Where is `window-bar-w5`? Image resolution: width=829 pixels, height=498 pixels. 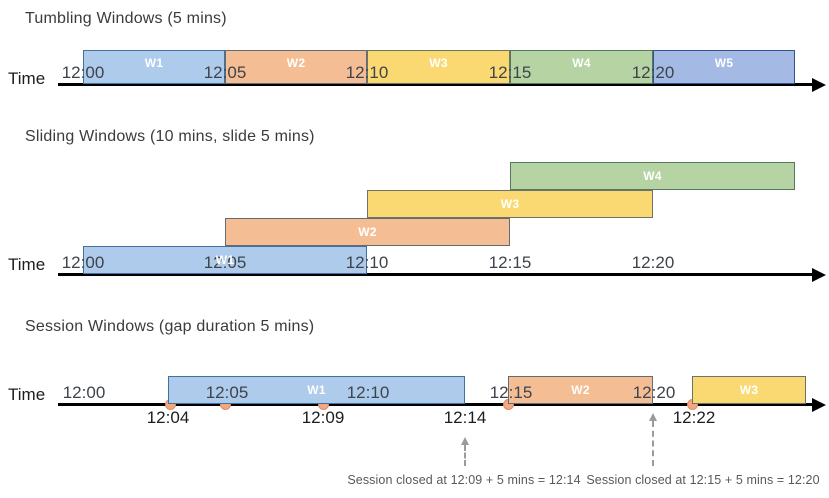
window-bar-w5 is located at coordinates (724, 67).